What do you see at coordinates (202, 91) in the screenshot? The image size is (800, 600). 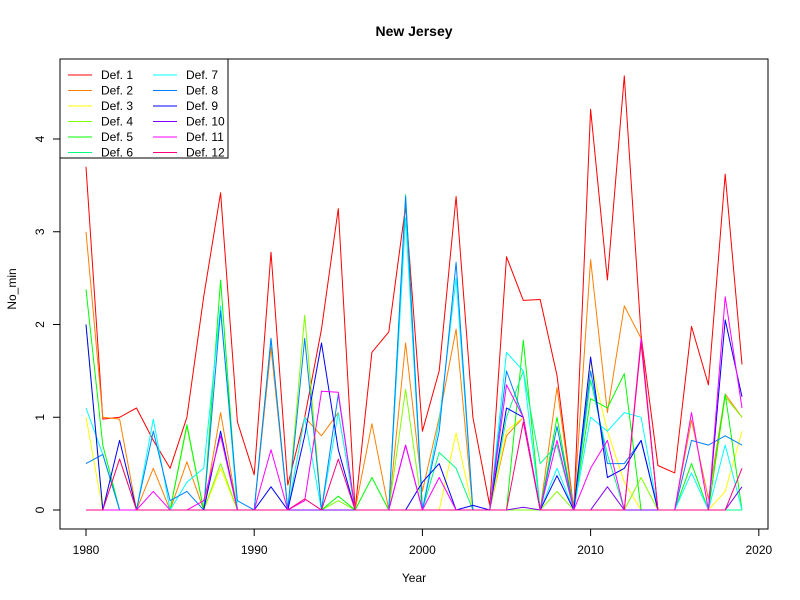 I see `legend-label: Def. 8` at bounding box center [202, 91].